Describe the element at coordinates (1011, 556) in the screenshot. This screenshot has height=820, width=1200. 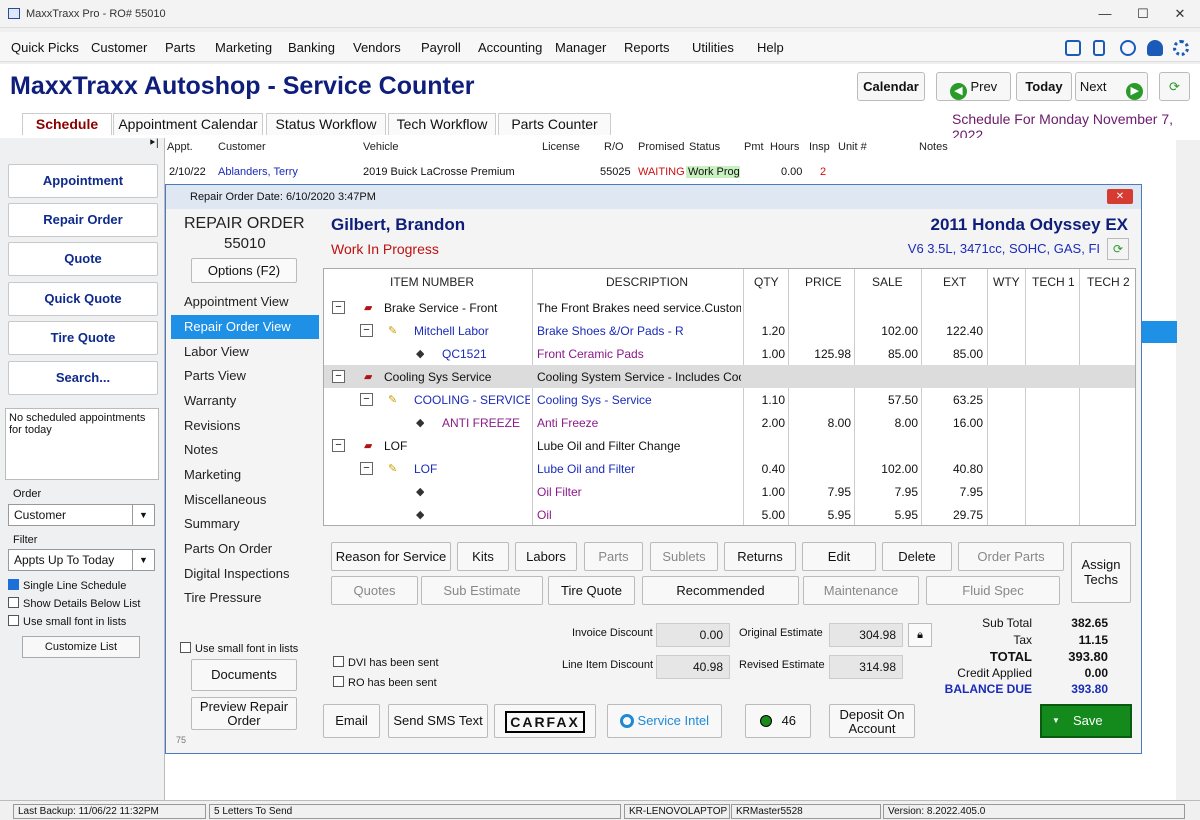
I see `order-parts-button: Order Parts` at that location.